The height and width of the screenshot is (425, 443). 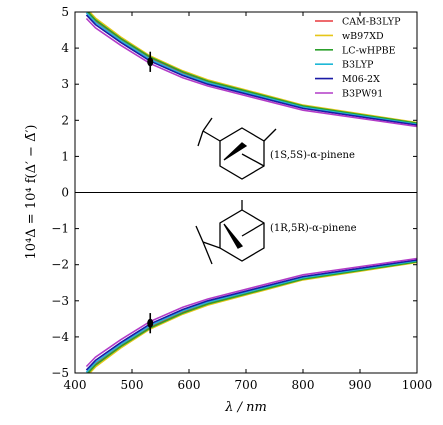 I want to click on y-tick-label: 2, so click(x=65, y=120).